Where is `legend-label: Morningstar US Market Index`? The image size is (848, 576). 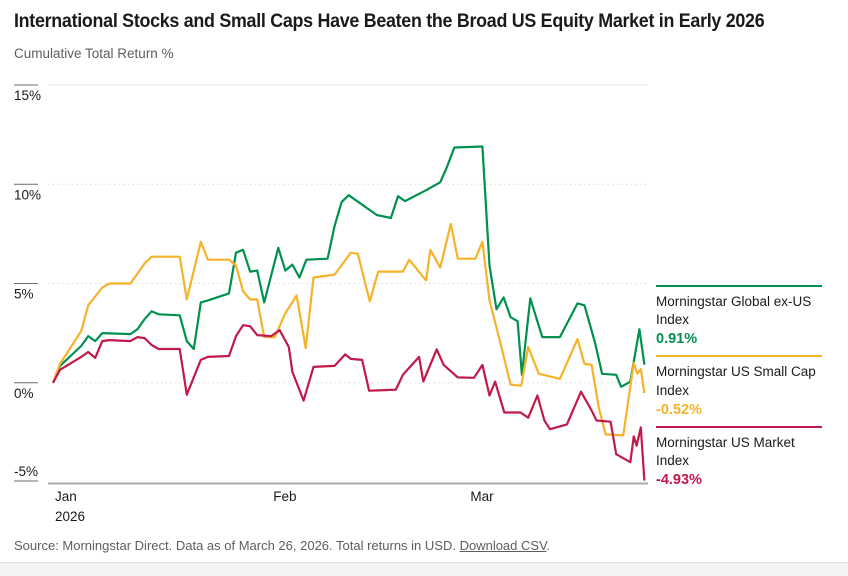 legend-label: Morningstar US Market Index is located at coordinates (725, 451).